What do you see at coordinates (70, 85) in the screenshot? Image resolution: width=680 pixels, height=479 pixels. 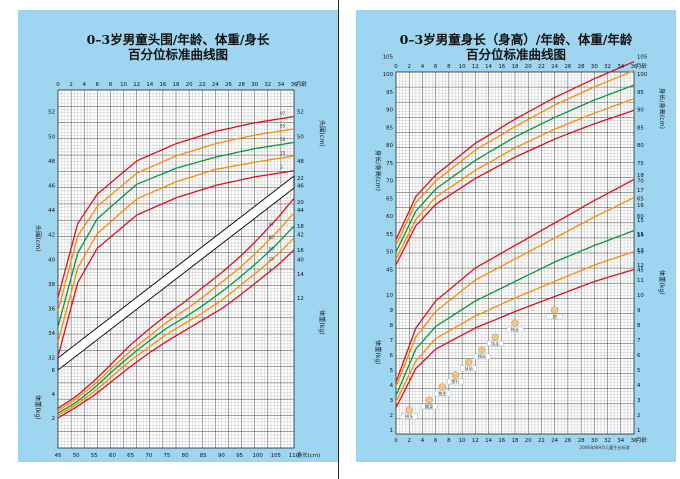 I see `left-top-tick: 2` at bounding box center [70, 85].